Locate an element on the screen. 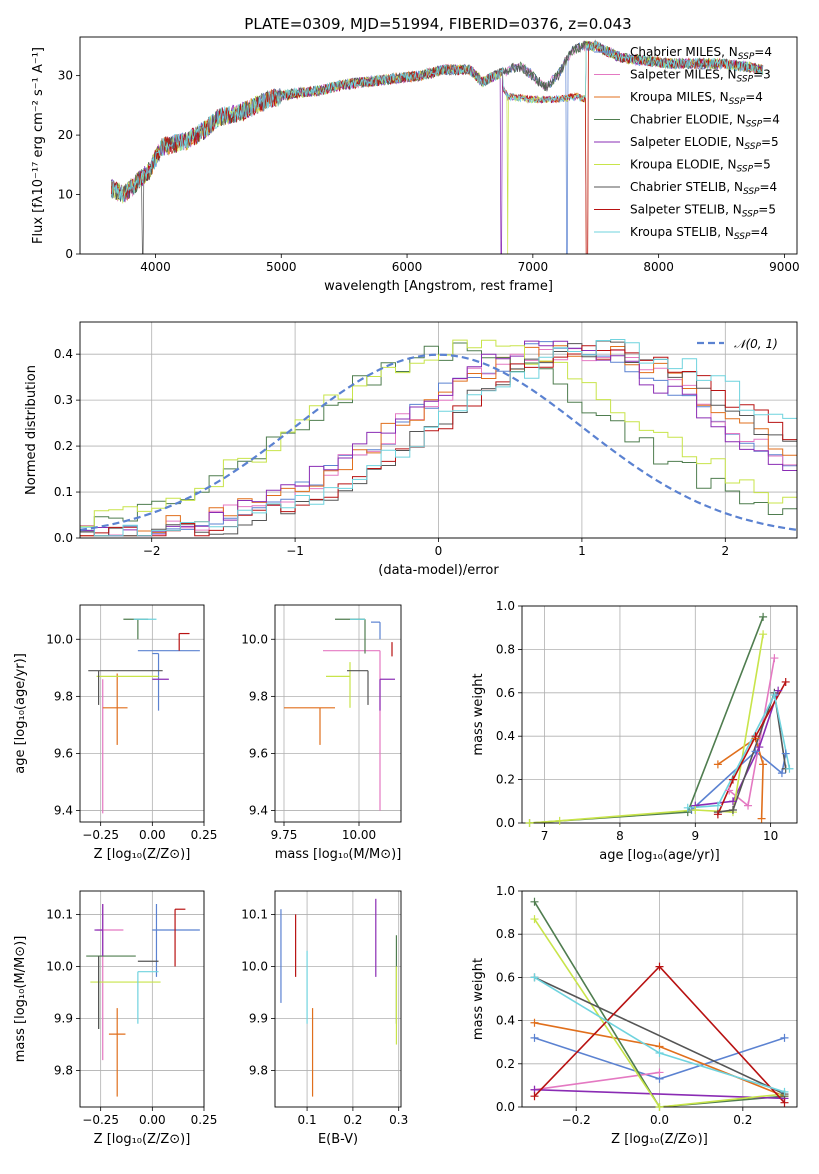 The image size is (819, 1174). x-tick-label: 9000 is located at coordinates (784, 267).